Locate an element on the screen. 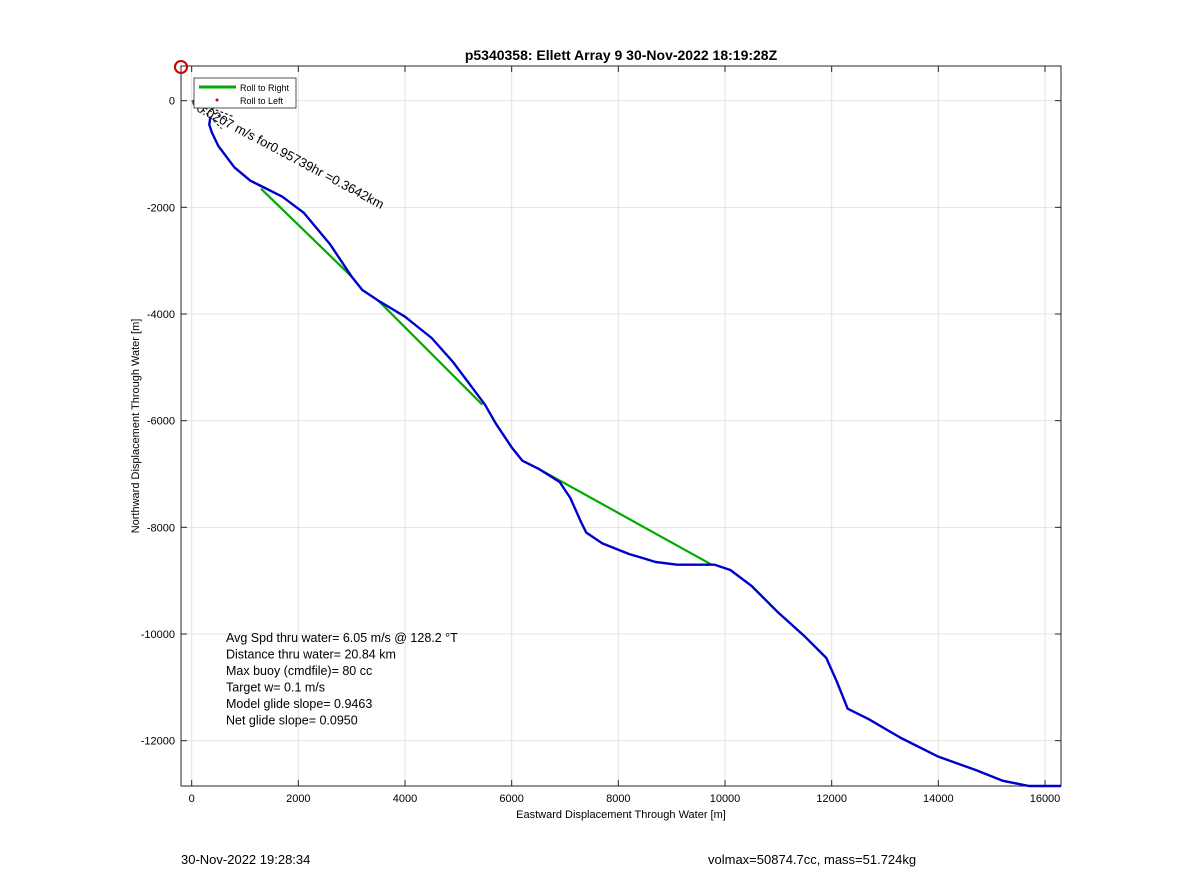  x-tick-label-2: 4000 is located at coordinates (405, 799).